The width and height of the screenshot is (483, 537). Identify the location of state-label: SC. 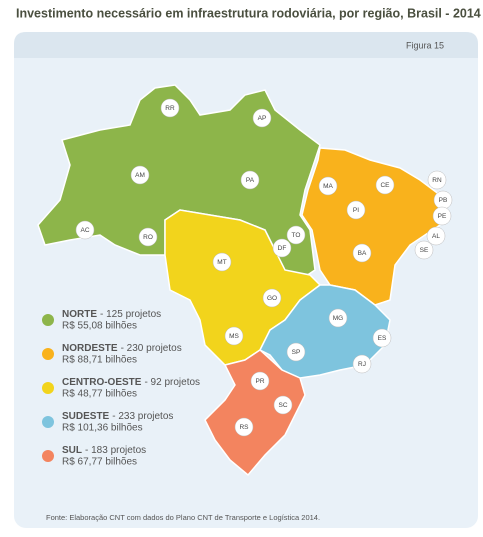
(282, 405).